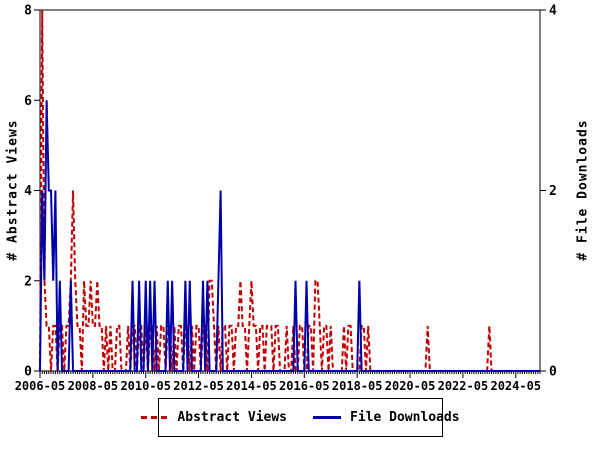 This screenshot has width=600, height=450. What do you see at coordinates (583, 190) in the screenshot?
I see `right-axis-title: # File Downloads` at bounding box center [583, 190].